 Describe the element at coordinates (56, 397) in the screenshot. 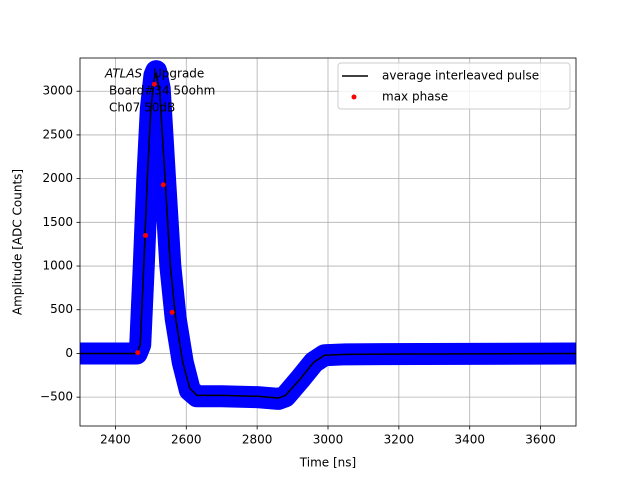

I see `y-tick-label: −500` at that location.